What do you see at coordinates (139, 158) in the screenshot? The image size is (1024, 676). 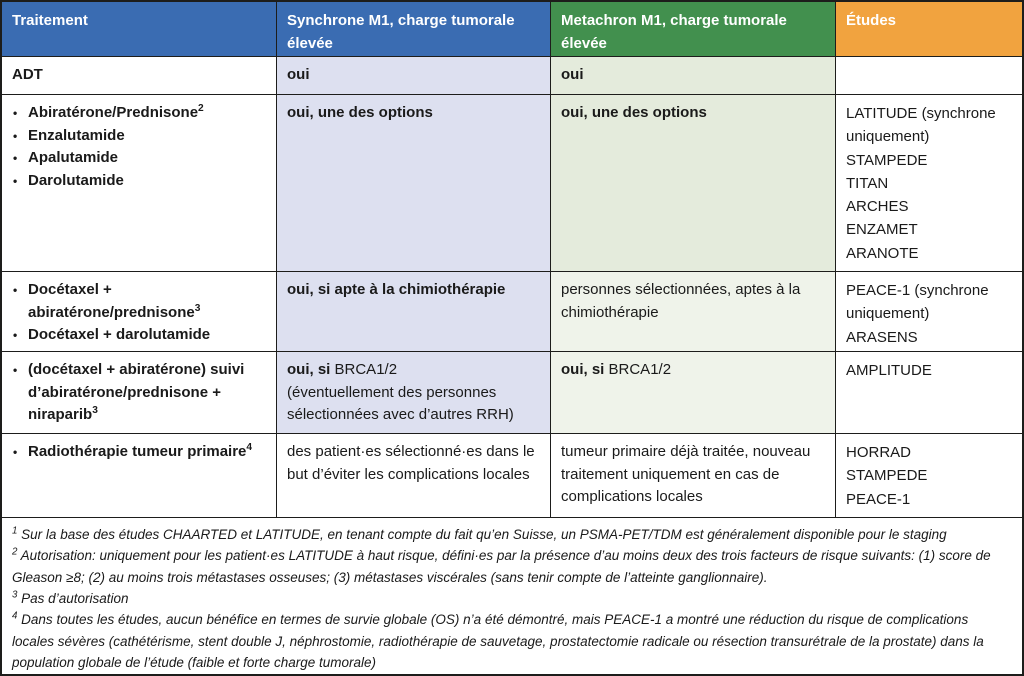 I see `list-item: • Apalutamide` at bounding box center [139, 158].